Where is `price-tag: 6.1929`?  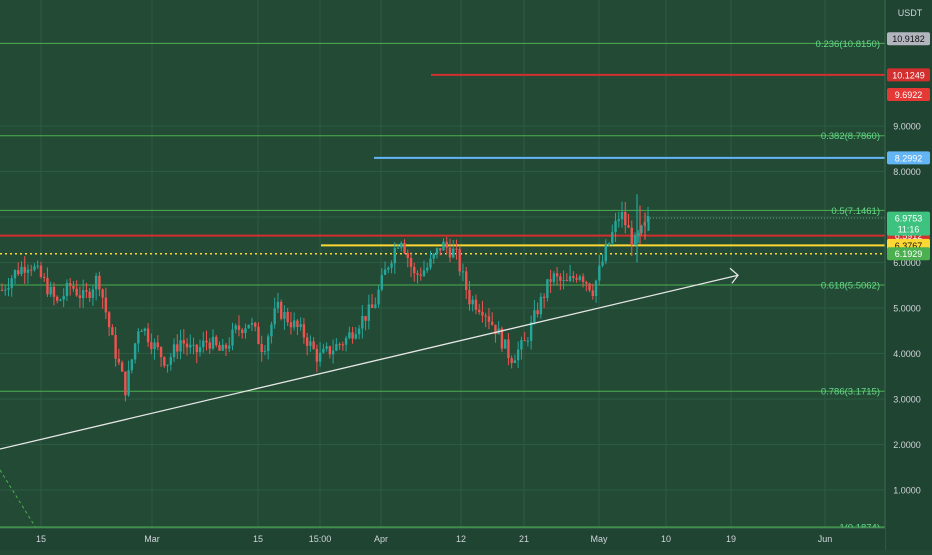
price-tag: 6.1929 is located at coordinates (908, 254).